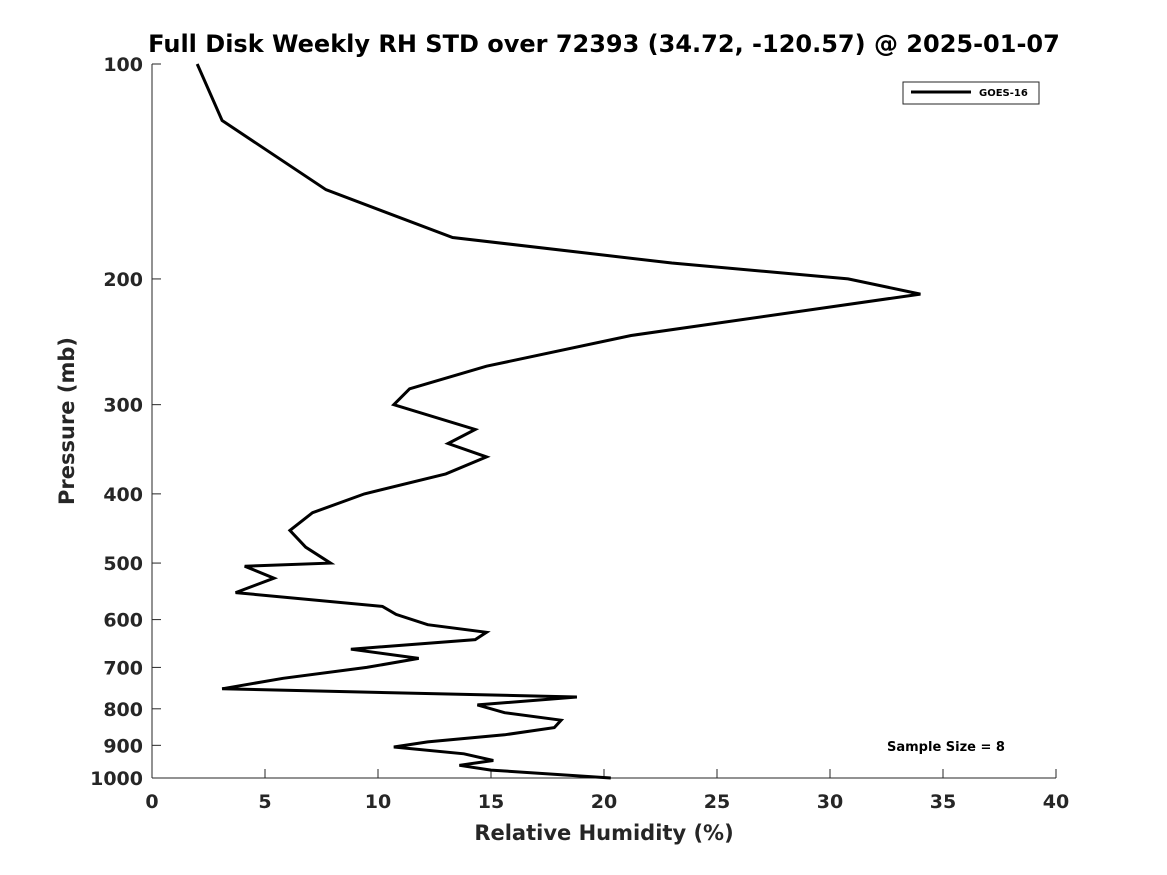 The image size is (1167, 875). What do you see at coordinates (123, 280) in the screenshot?
I see `y-tick-label: 200` at bounding box center [123, 280].